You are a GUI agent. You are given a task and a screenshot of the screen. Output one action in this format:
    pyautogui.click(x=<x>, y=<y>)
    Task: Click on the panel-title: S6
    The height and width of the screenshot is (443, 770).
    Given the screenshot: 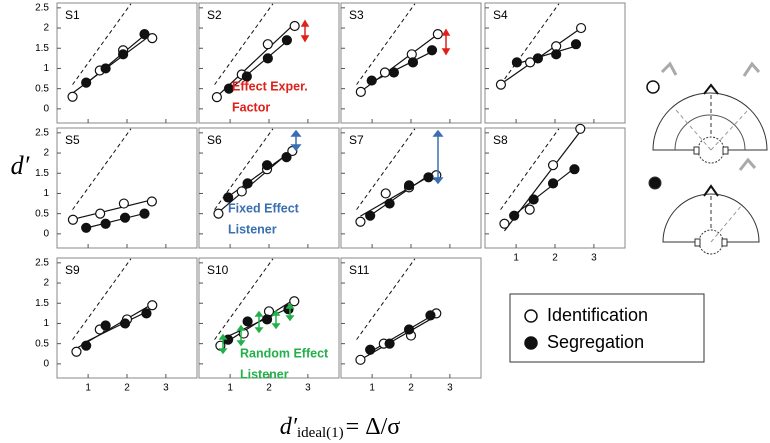 What is the action you would take?
    pyautogui.click(x=214, y=140)
    